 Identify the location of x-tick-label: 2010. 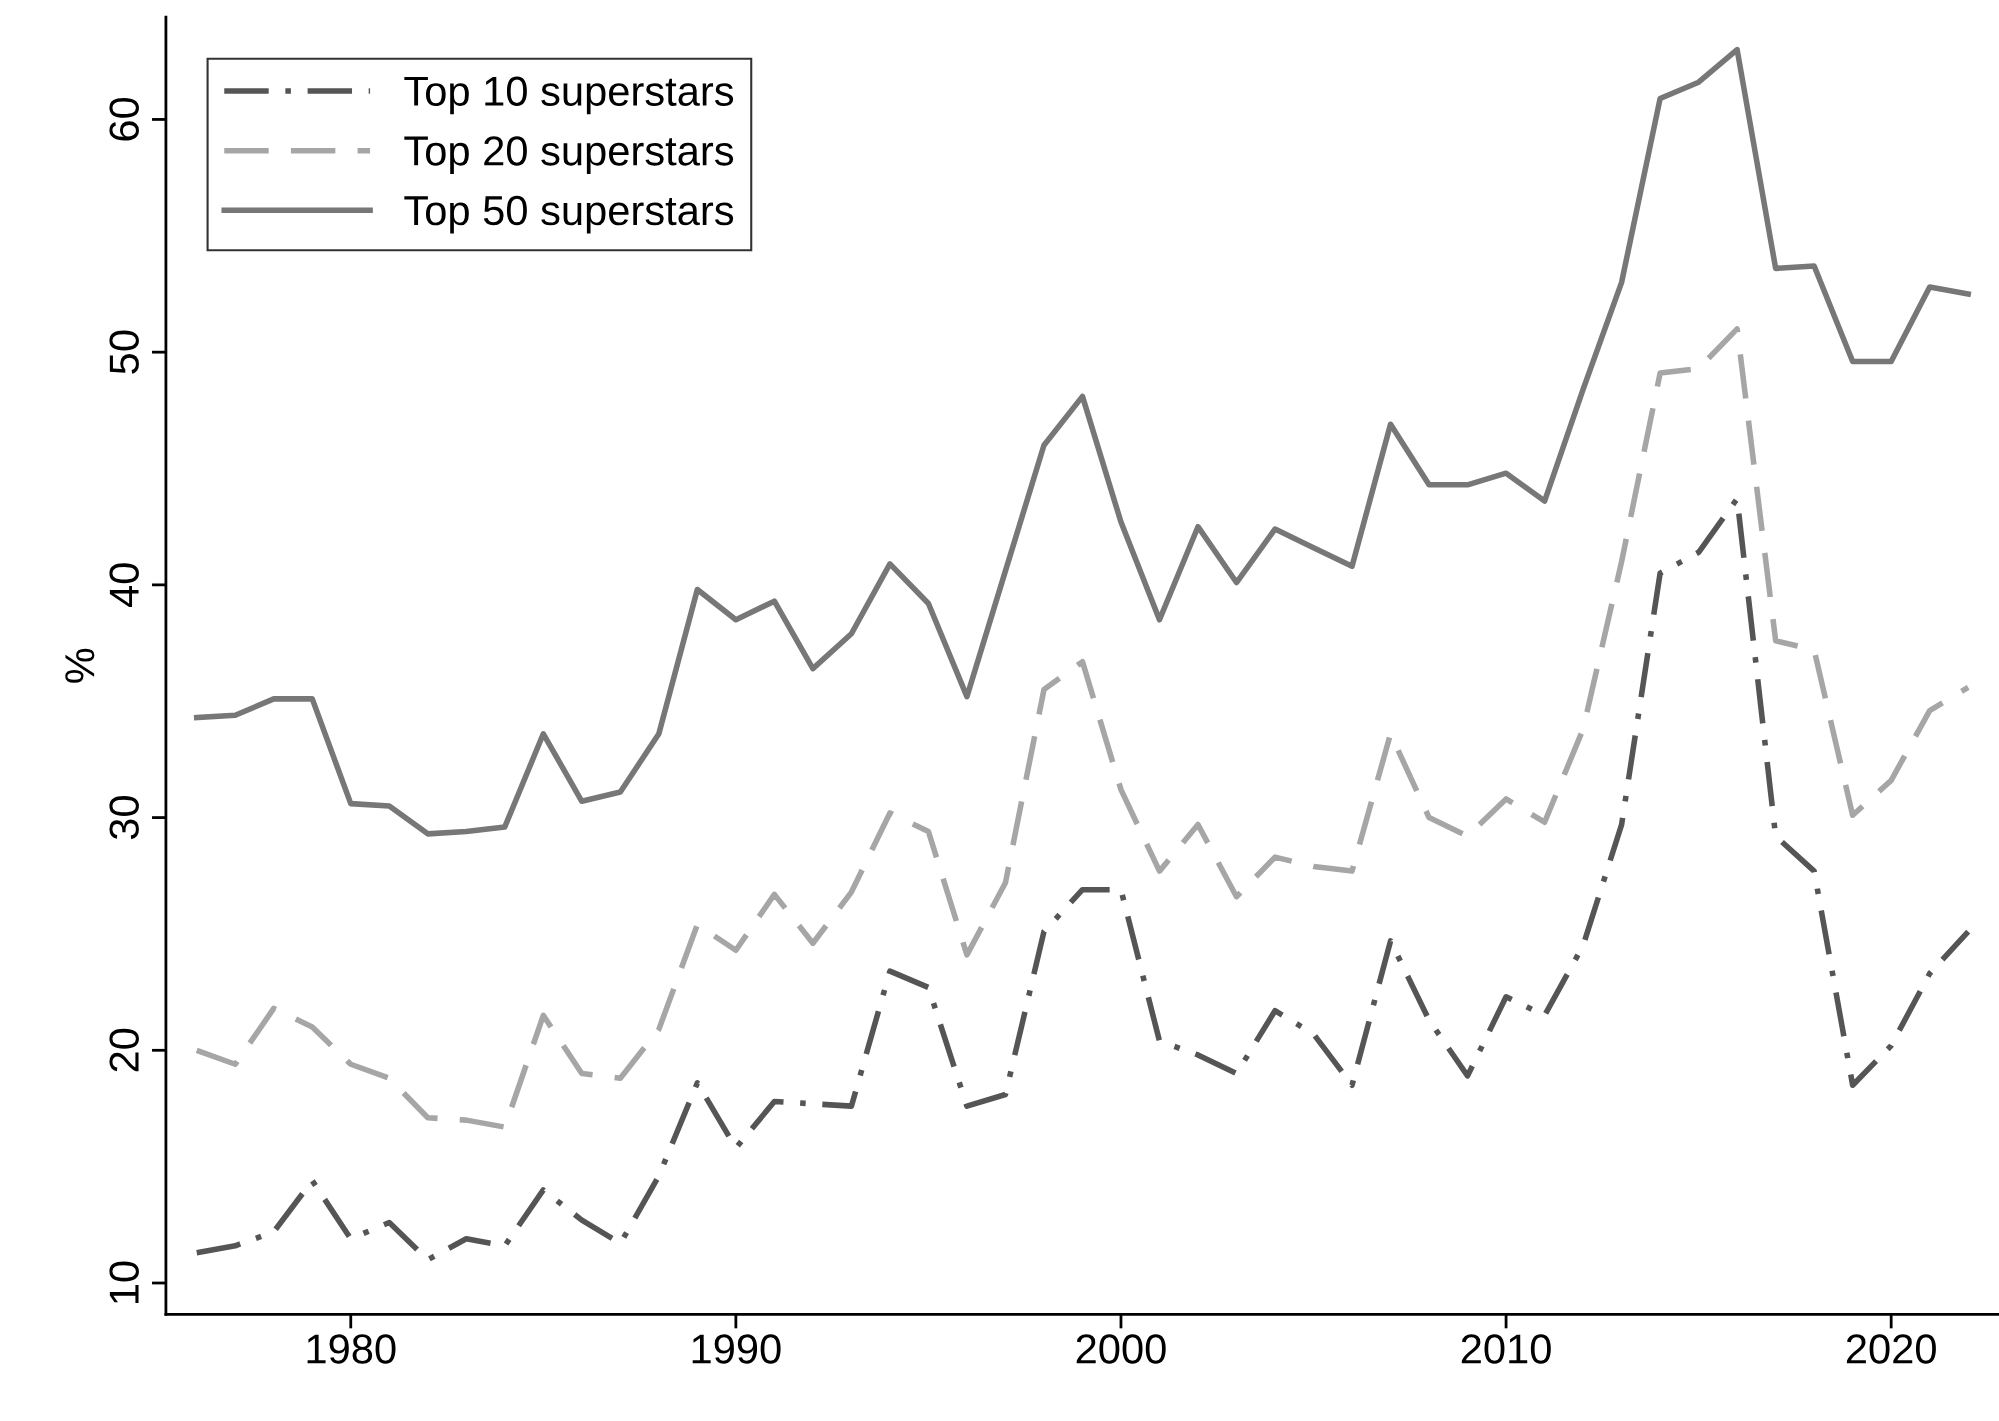
(1506, 1349).